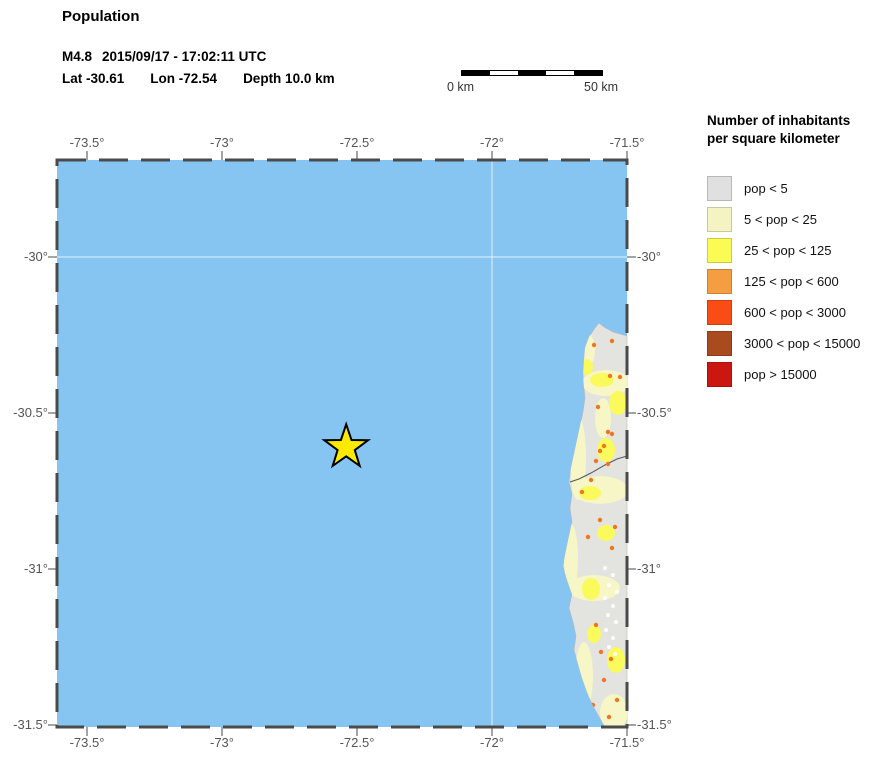 The width and height of the screenshot is (894, 759). Describe the element at coordinates (357, 742) in the screenshot. I see `lon-label-bottom: -72.5°` at that location.